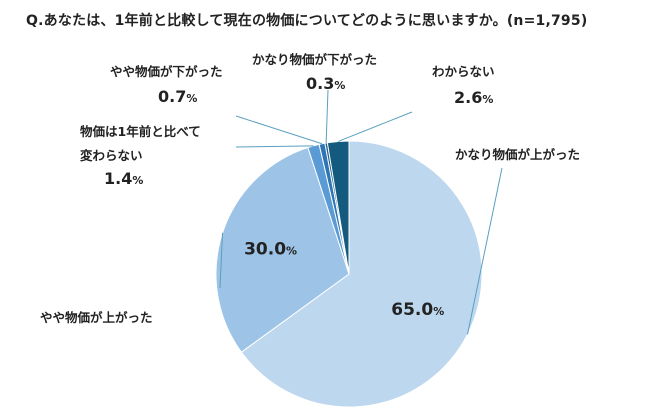 This screenshot has height=416, width=650. Describe the element at coordinates (123, 178) in the screenshot. I see `slice-value-label-2: 1.4%` at that location.